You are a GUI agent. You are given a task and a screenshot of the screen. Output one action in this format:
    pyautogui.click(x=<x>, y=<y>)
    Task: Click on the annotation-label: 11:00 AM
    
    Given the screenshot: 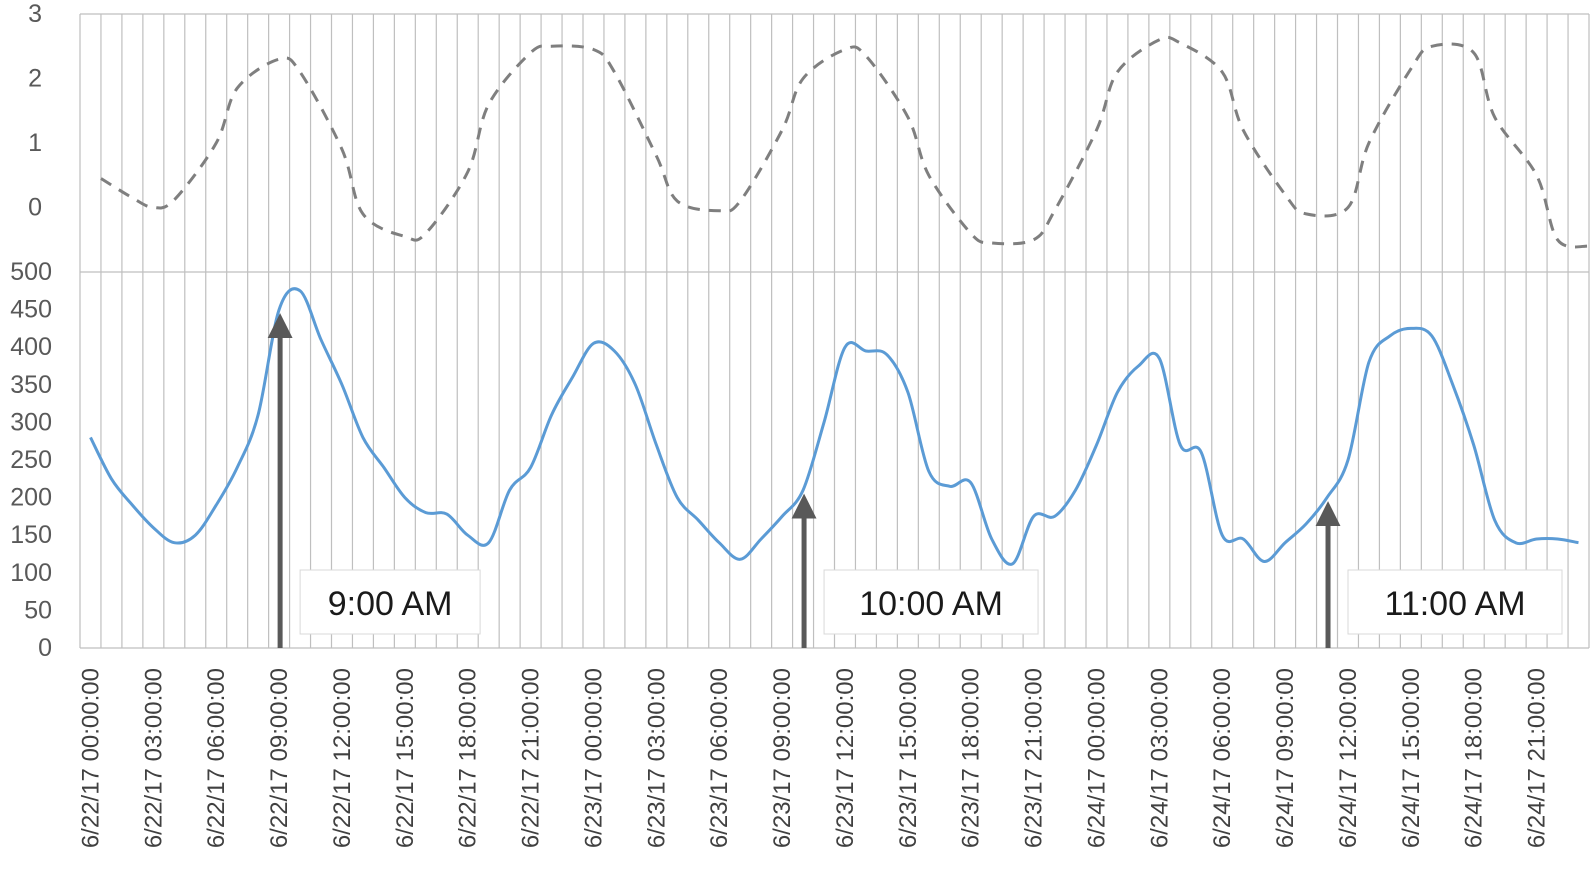 What is the action you would take?
    pyautogui.click(x=1454, y=604)
    